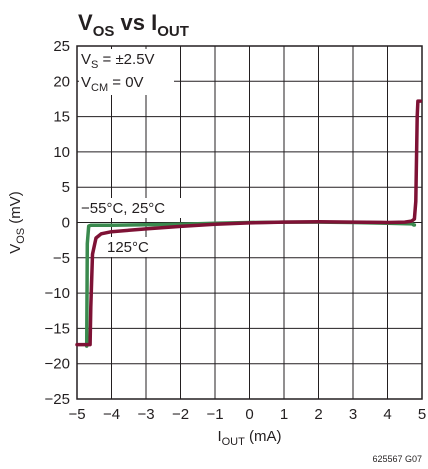  I want to click on y-tick-label: 20, so click(61, 81).